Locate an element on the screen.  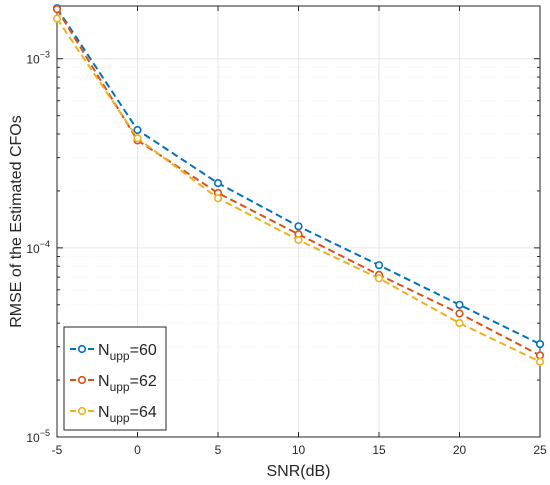
legend-item: Nupp=62 is located at coordinates (113, 383).